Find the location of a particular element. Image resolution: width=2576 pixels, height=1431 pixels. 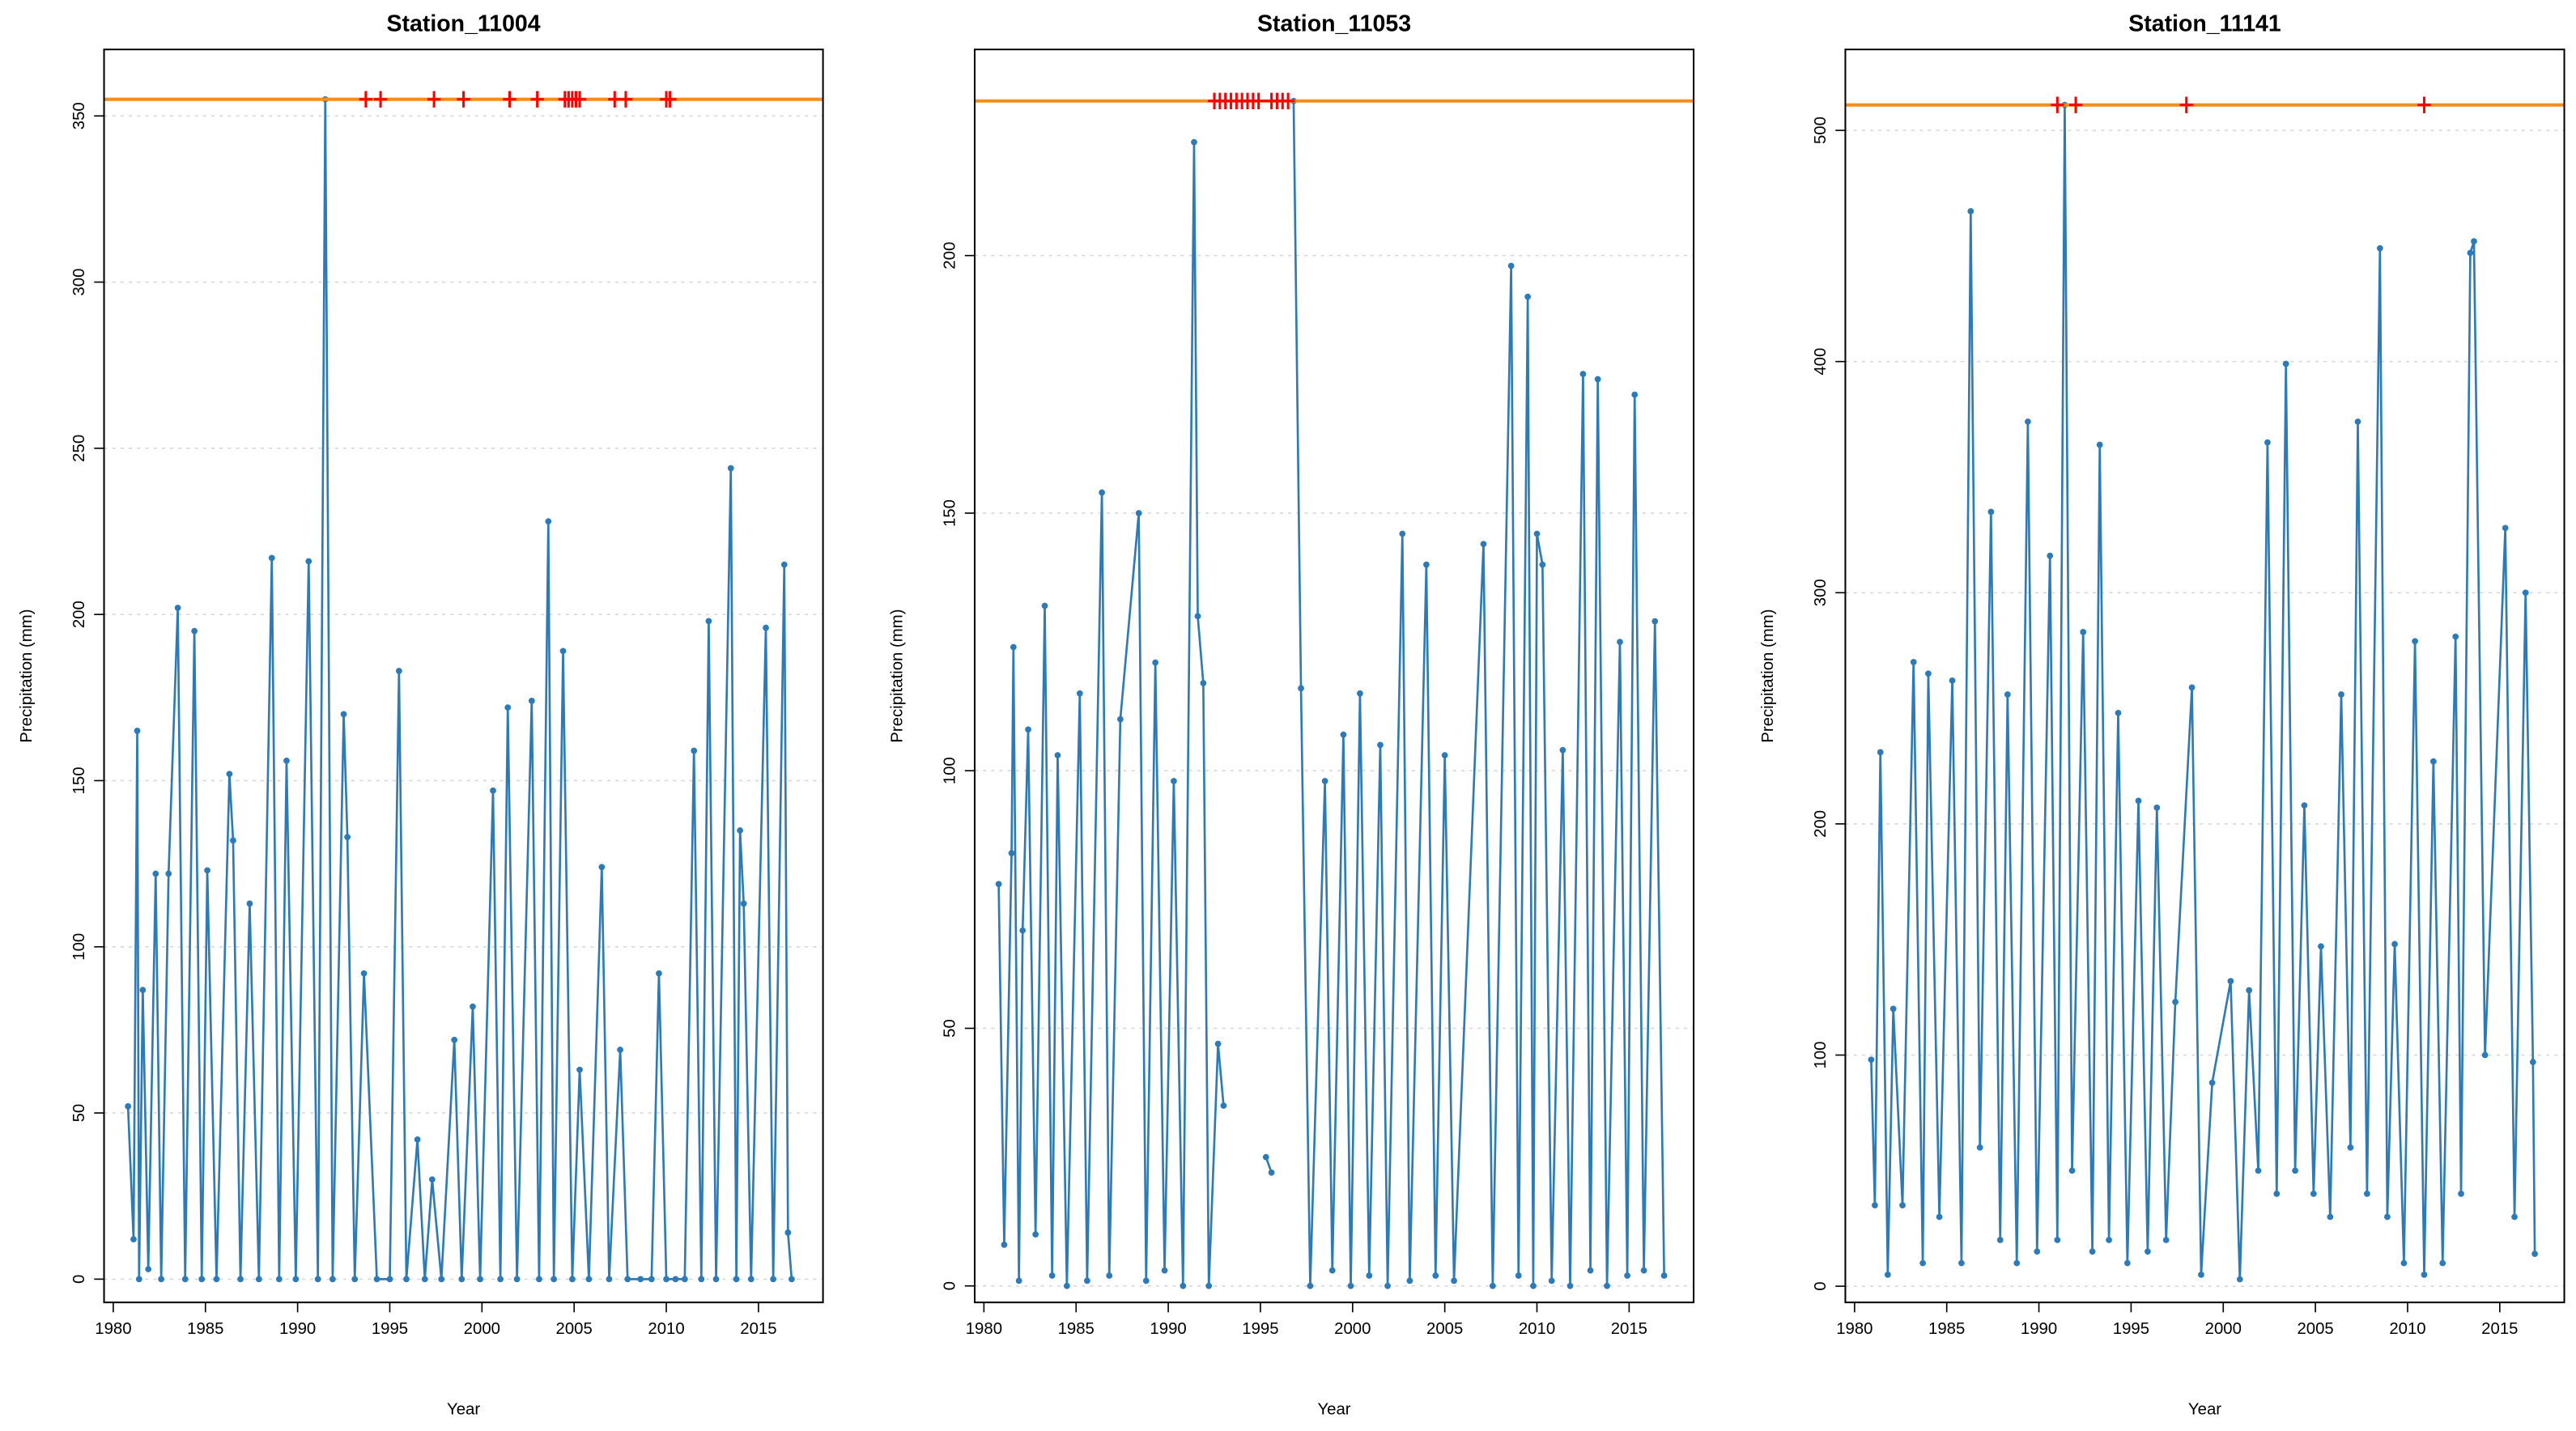

y-tick-label: 100 is located at coordinates (1821, 1055).